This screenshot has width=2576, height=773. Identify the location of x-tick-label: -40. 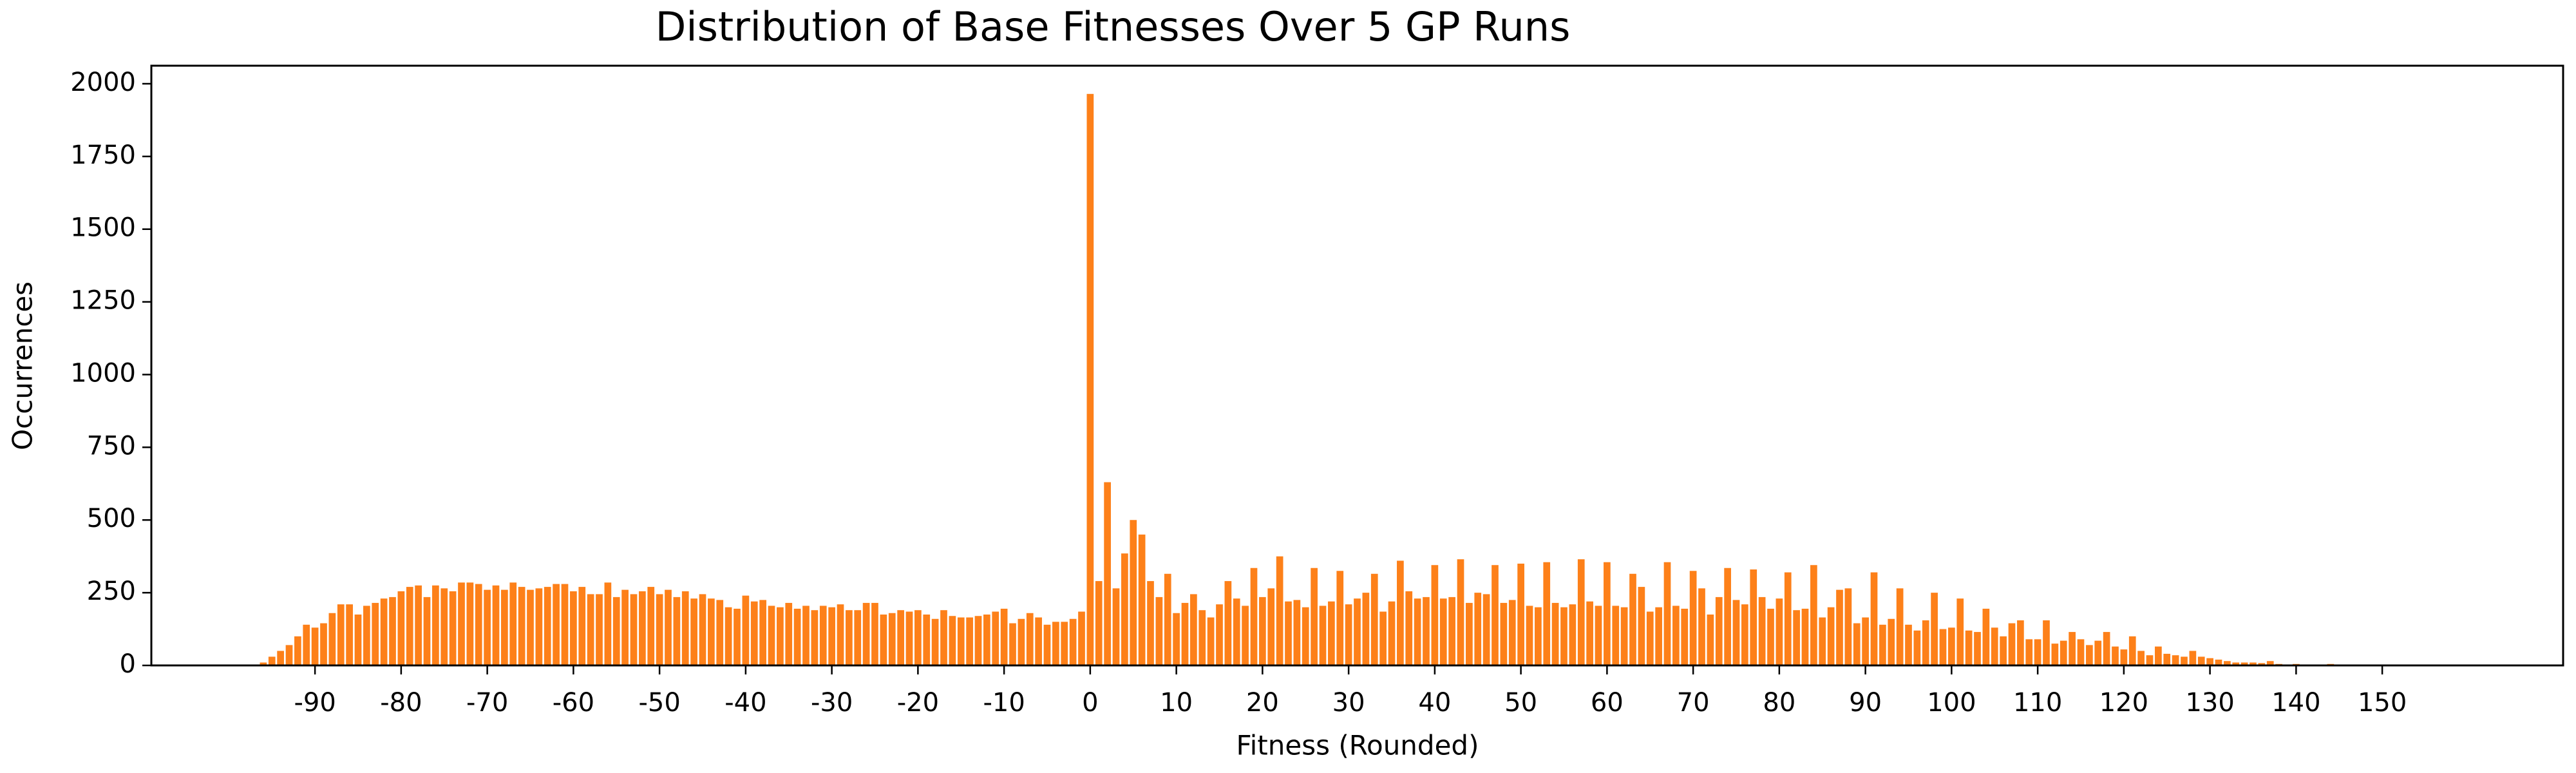
(745, 703).